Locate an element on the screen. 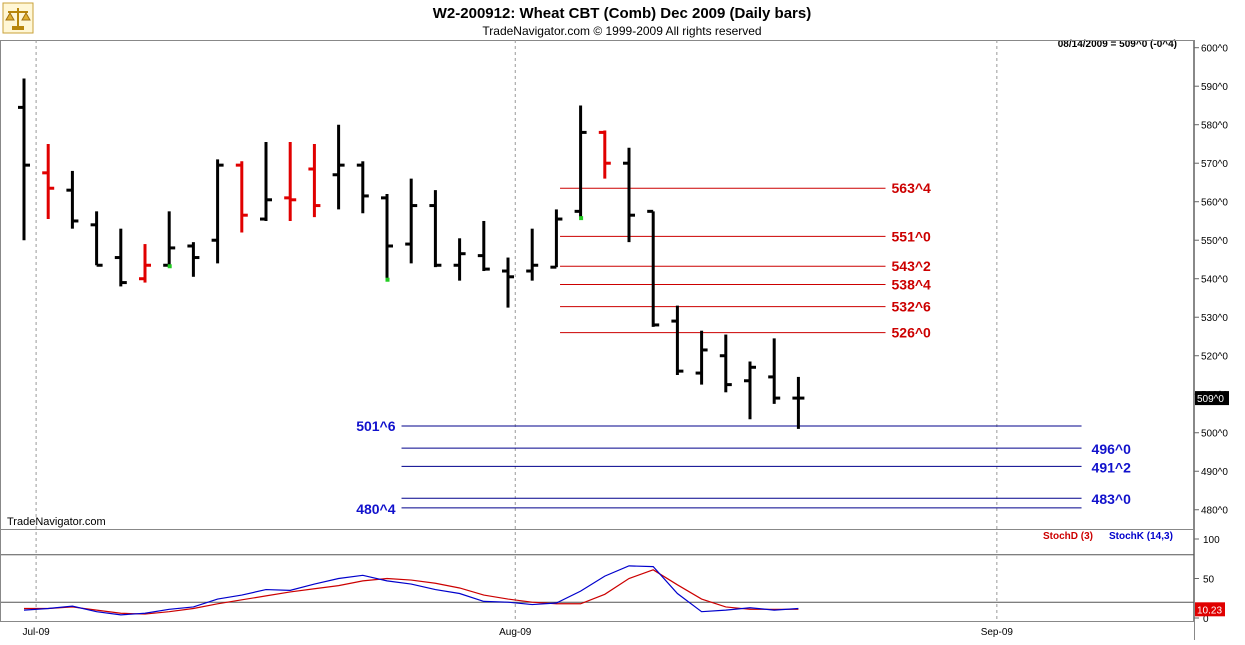  y-tick-label: 520^0 is located at coordinates (1214, 357).